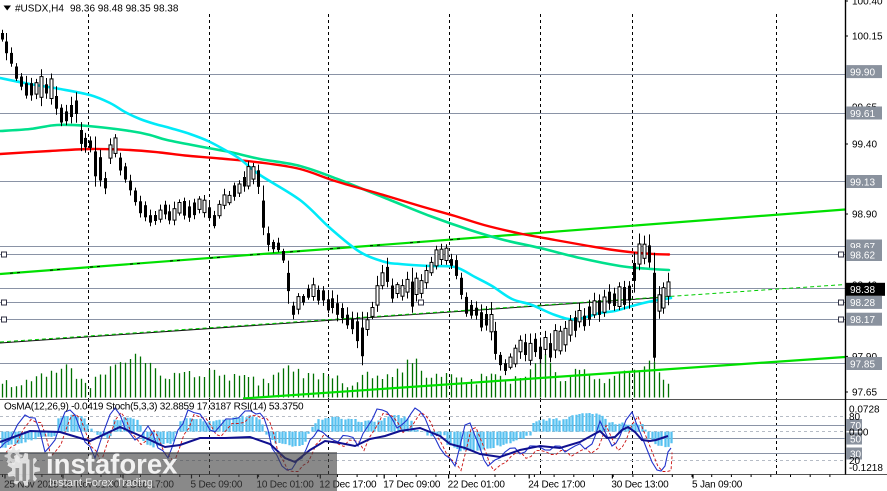 This screenshot has height=491, width=887. Describe the element at coordinates (862, 364) in the screenshot. I see `svg-text: 97.85` at that location.